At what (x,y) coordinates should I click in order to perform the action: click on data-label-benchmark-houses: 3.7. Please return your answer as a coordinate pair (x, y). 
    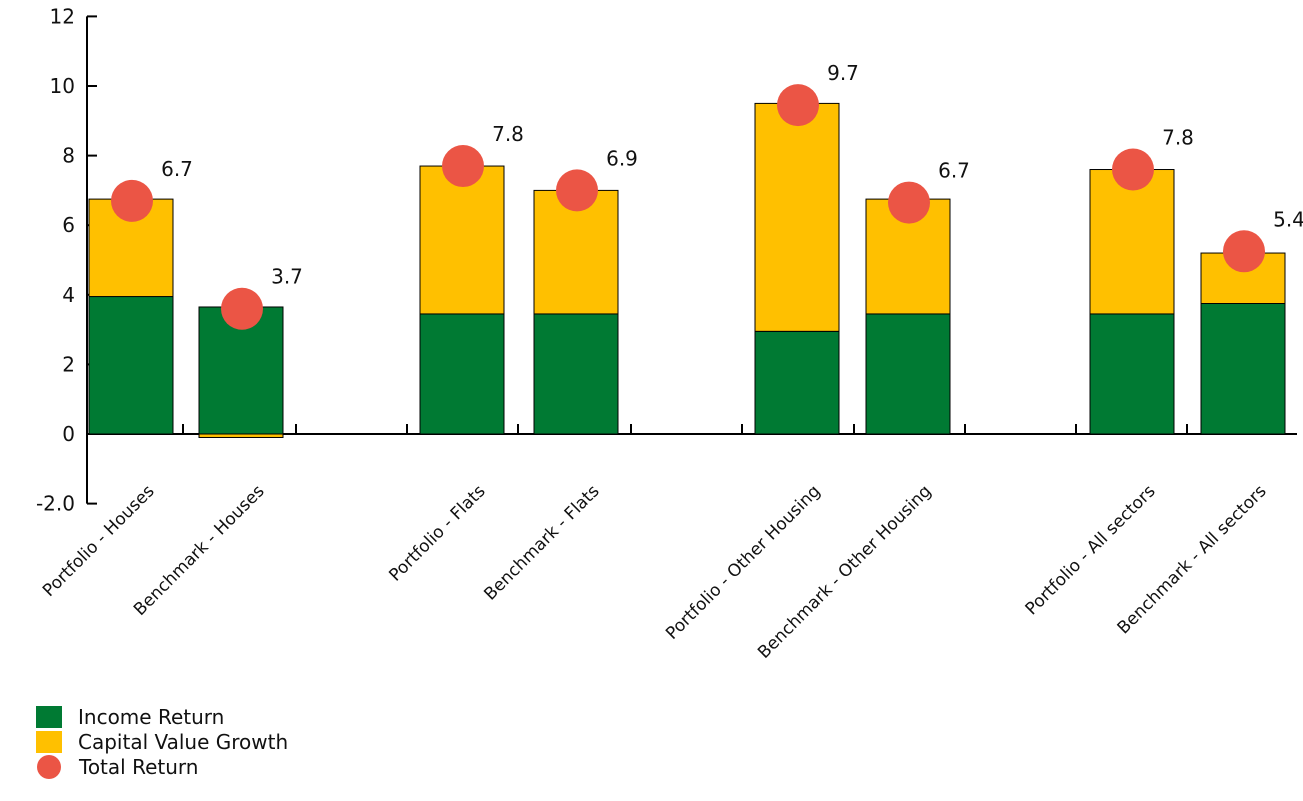
    Looking at the image, I should click on (287, 277).